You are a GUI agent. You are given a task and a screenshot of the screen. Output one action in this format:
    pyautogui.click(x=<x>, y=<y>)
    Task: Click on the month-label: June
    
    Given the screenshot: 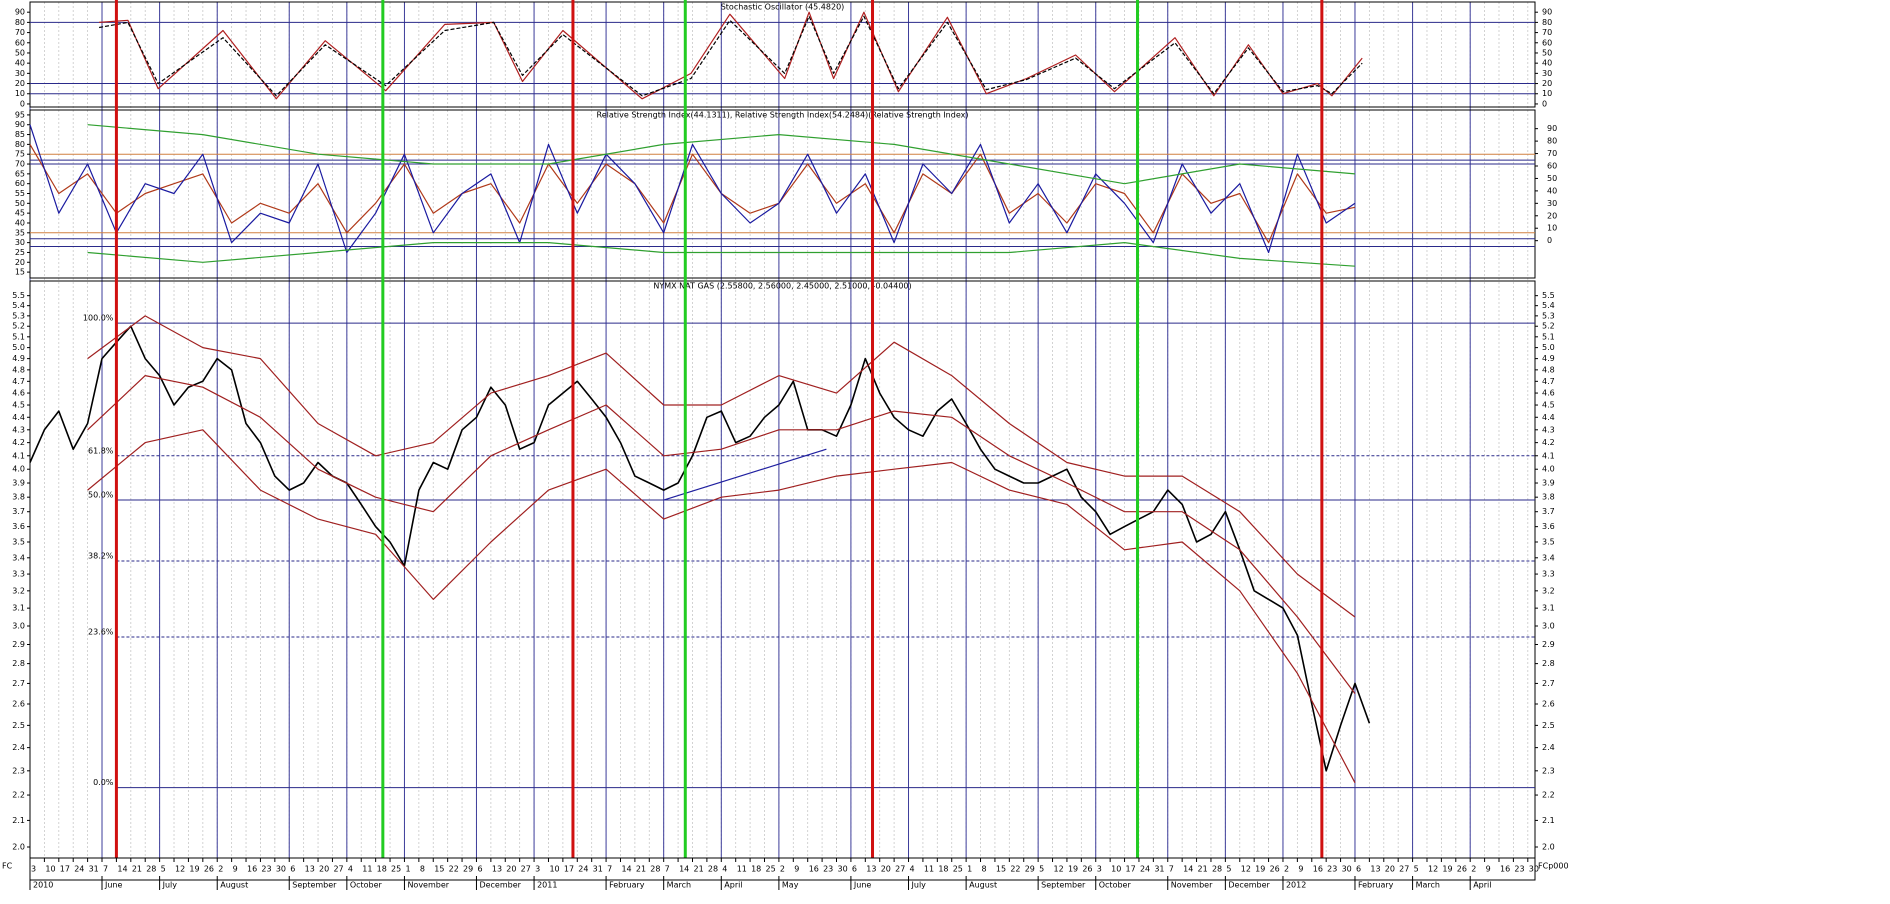 What is the action you would take?
    pyautogui.click(x=862, y=885)
    